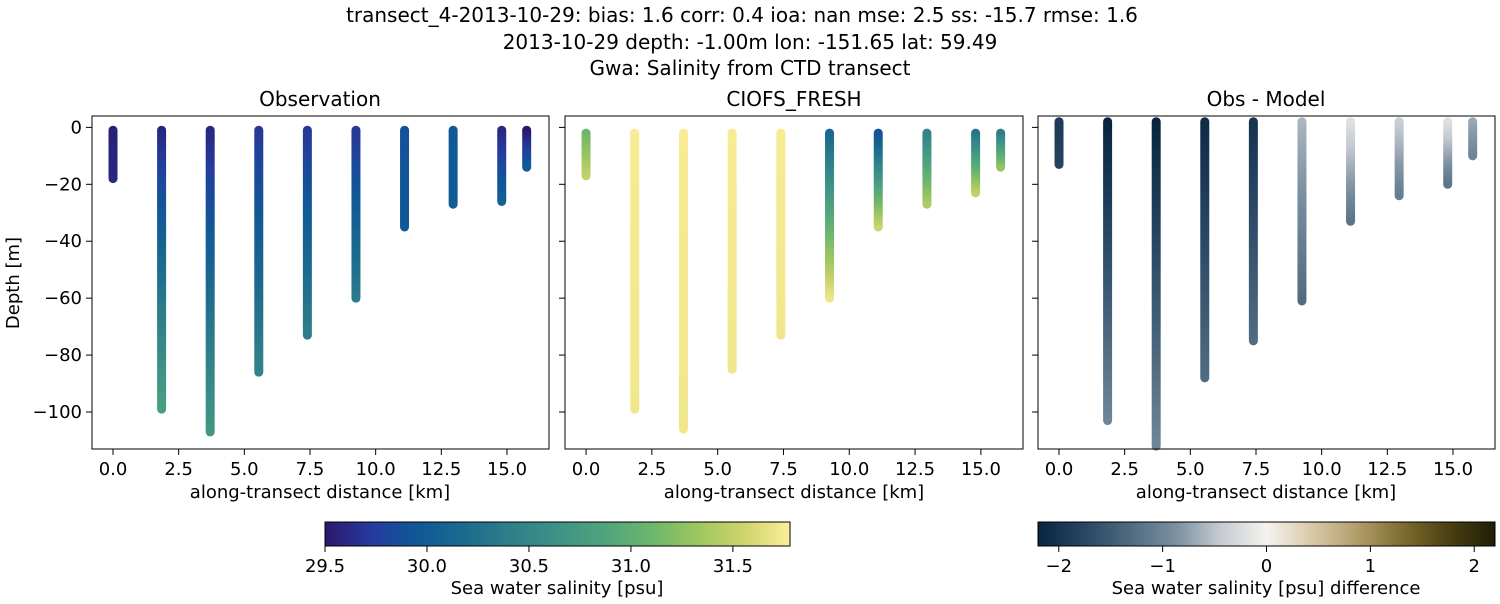  What do you see at coordinates (63, 241) in the screenshot?
I see `y-tick-label: −40` at bounding box center [63, 241].